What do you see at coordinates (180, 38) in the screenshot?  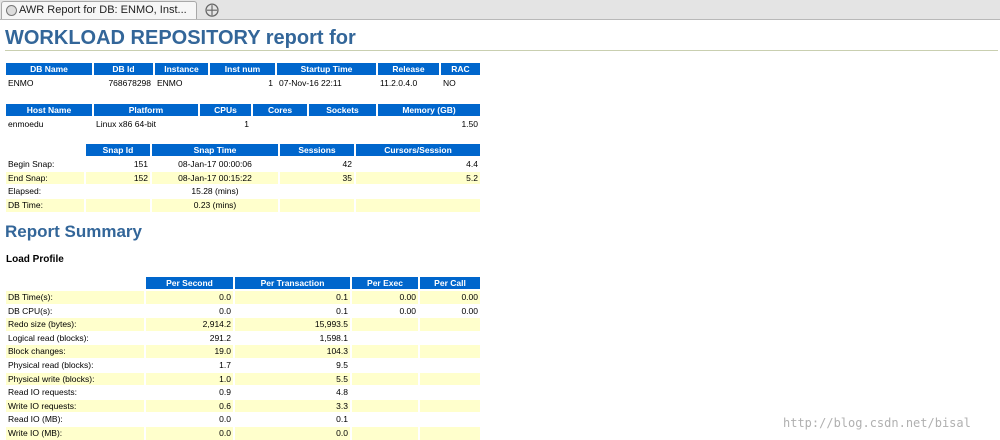 I see `report-title: WORKLOAD REPOSITORY report for` at bounding box center [180, 38].